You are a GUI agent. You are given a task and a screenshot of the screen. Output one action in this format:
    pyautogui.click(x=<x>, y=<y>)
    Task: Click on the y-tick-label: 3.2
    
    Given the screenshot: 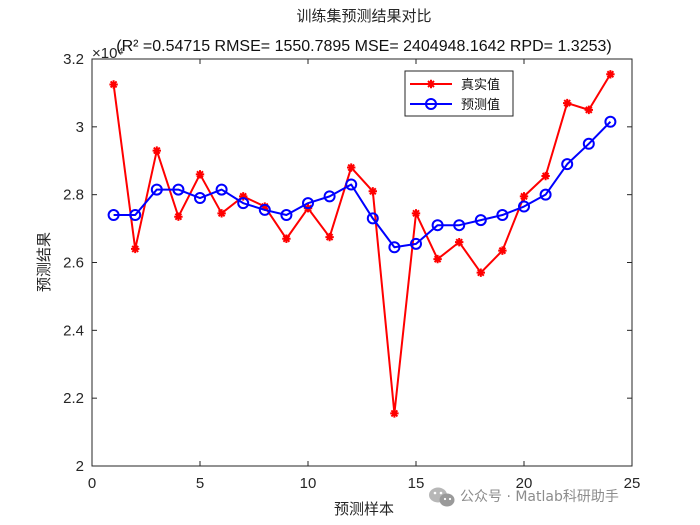 What is the action you would take?
    pyautogui.click(x=73, y=59)
    